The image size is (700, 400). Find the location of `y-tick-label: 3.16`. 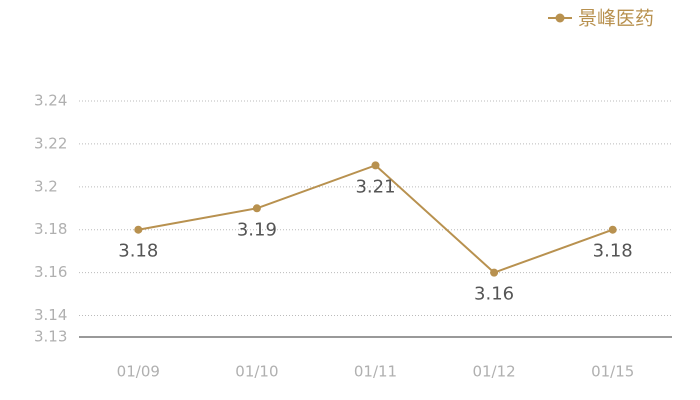

y-tick-label: 3.16 is located at coordinates (50, 272).